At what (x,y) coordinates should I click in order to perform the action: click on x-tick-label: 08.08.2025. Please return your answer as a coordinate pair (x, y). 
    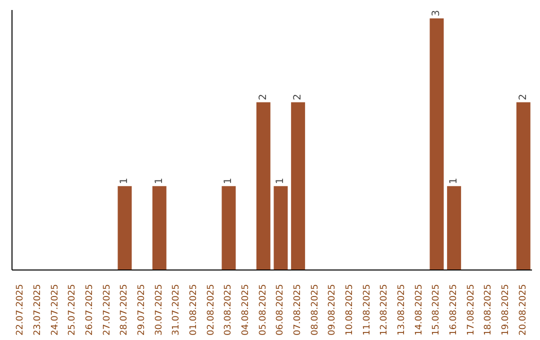
    Looking at the image, I should click on (315, 310).